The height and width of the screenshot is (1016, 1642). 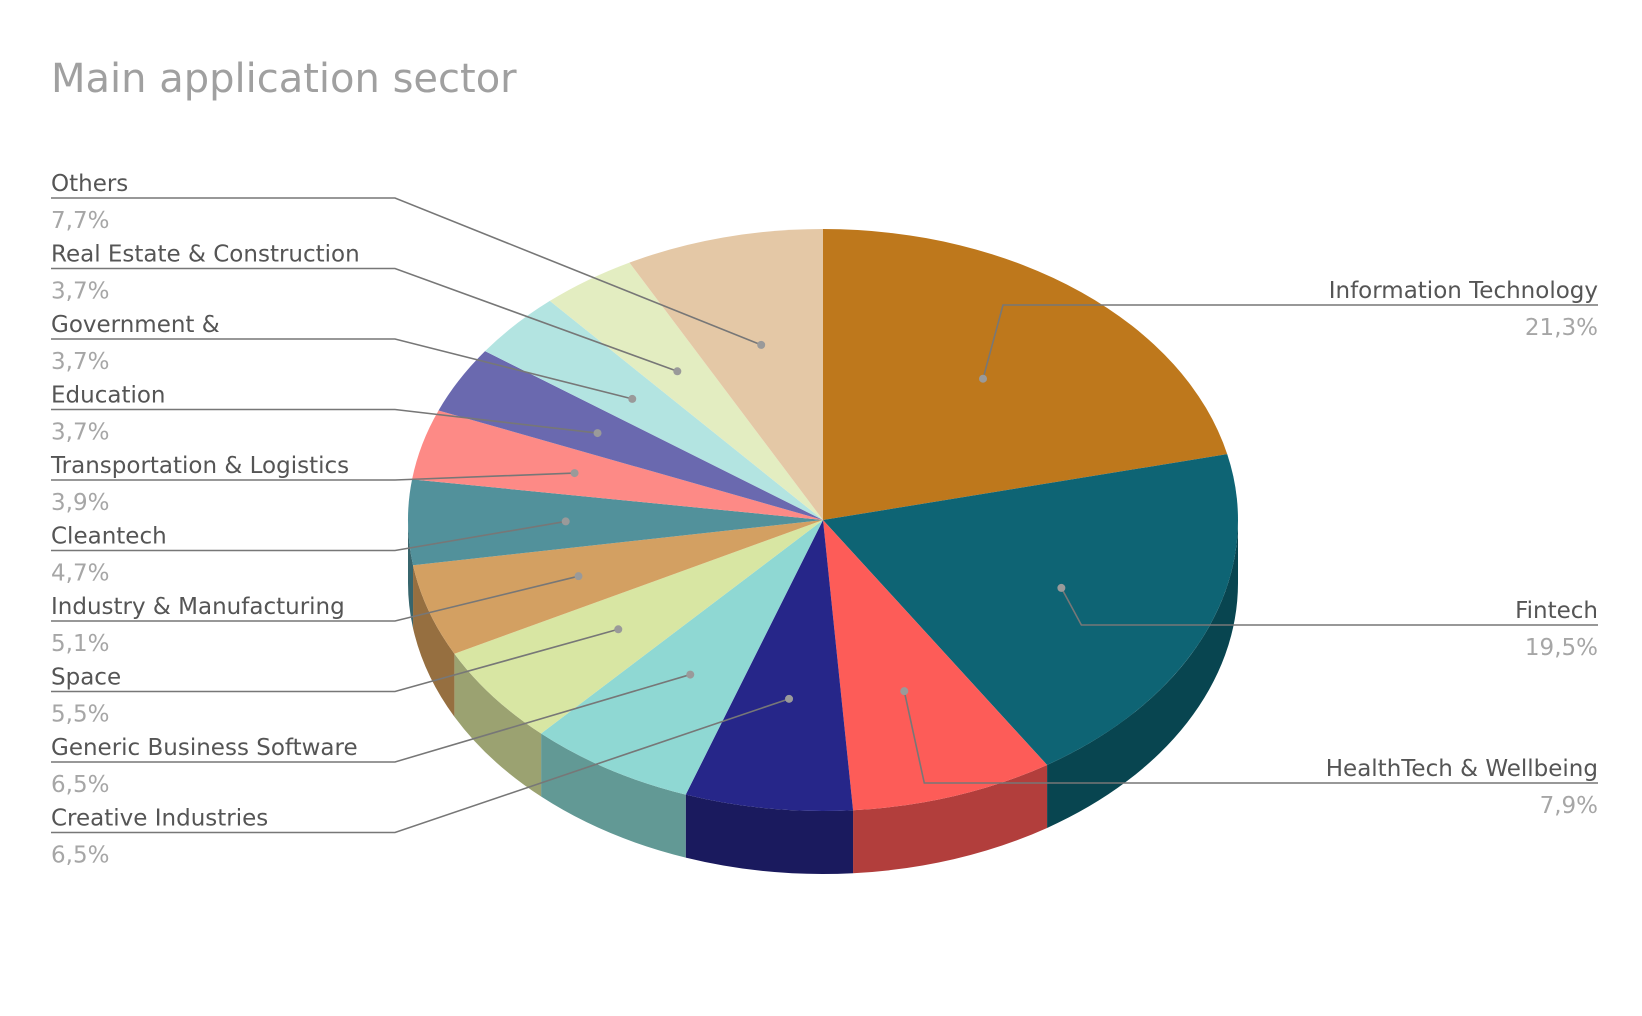 What do you see at coordinates (682, 657) in the screenshot?
I see `slice-generic-business-software` at bounding box center [682, 657].